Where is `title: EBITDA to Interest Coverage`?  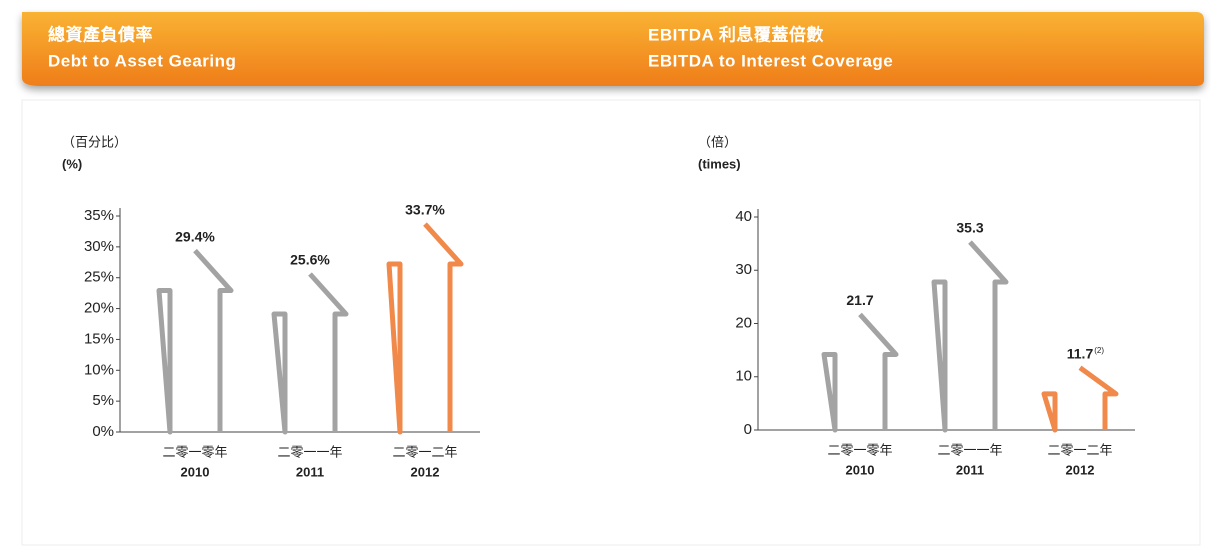 title: EBITDA to Interest Coverage is located at coordinates (770, 60).